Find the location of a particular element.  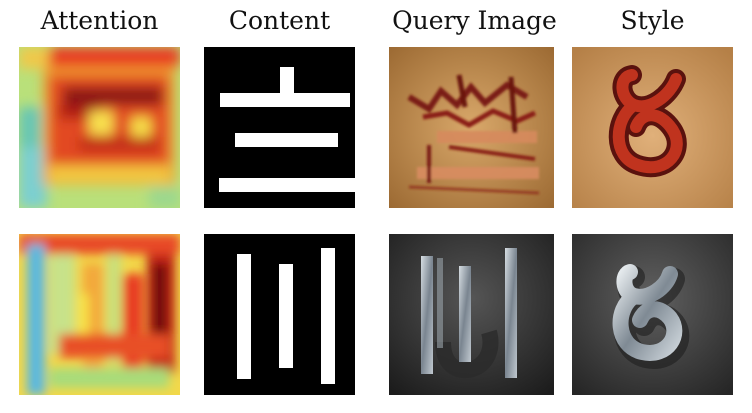

loop-glyph is located at coordinates (647, 312).